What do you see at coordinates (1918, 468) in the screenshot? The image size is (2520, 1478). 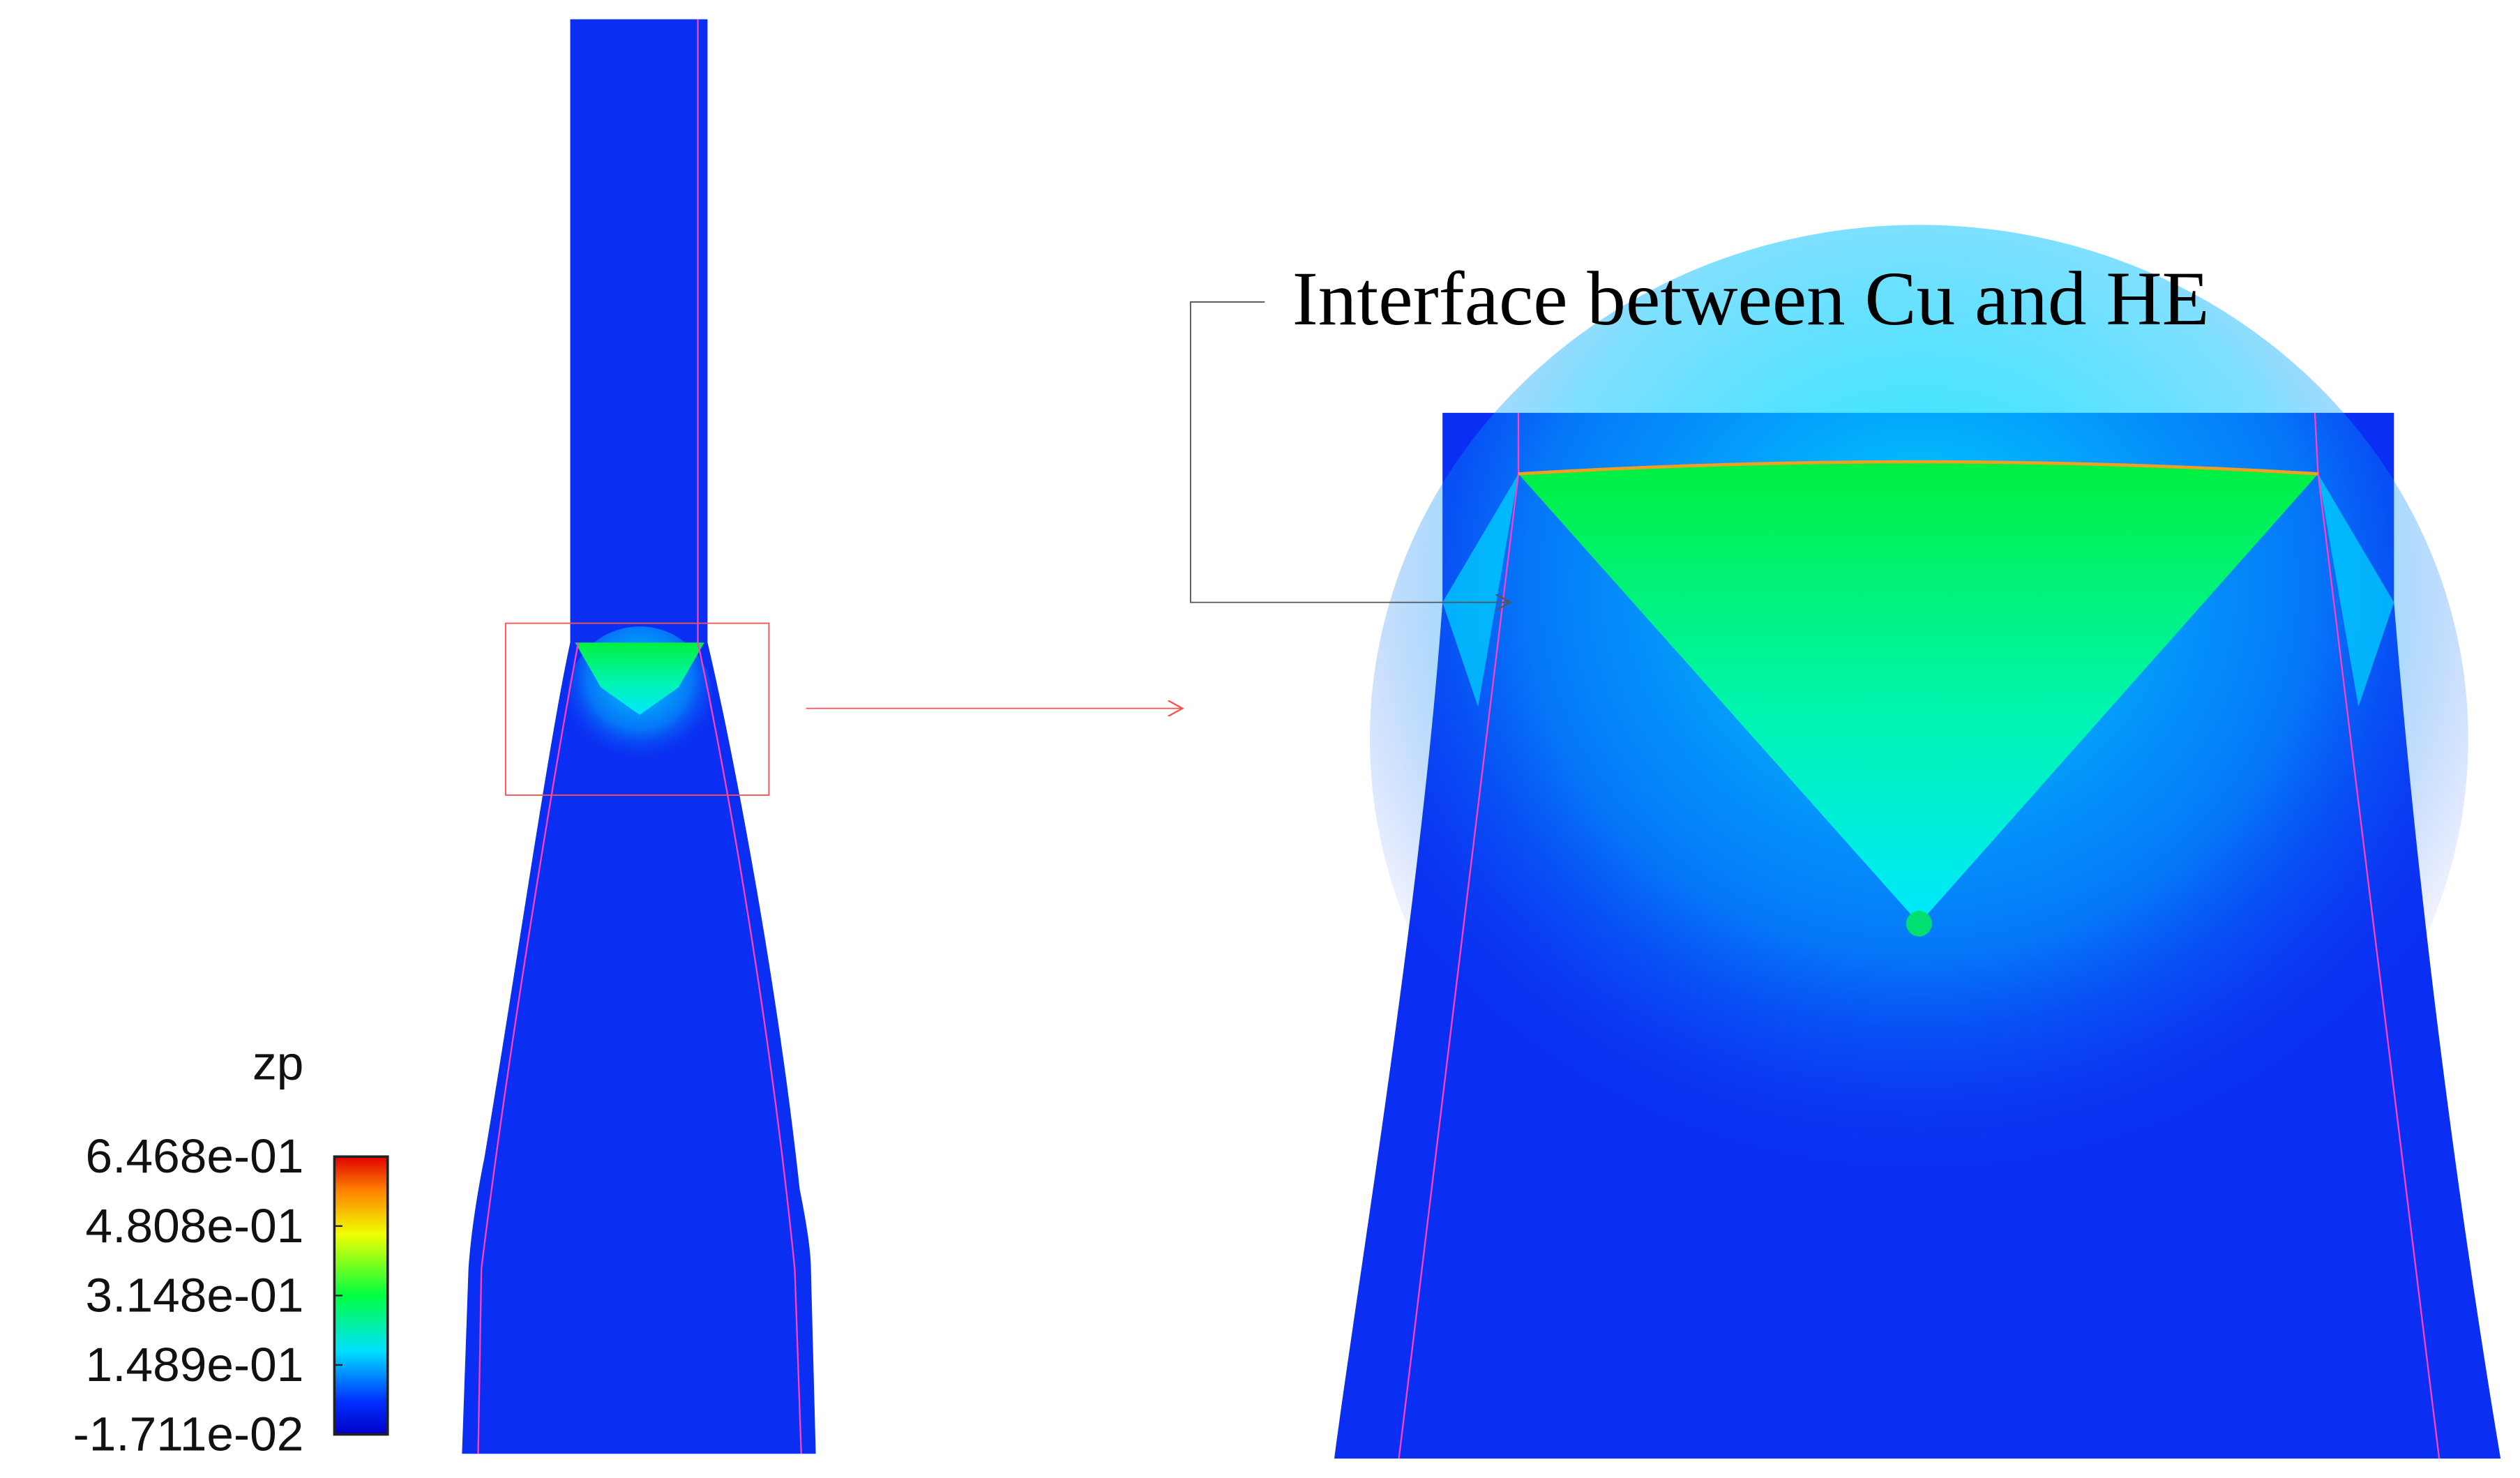 I see `hot-rim` at bounding box center [1918, 468].